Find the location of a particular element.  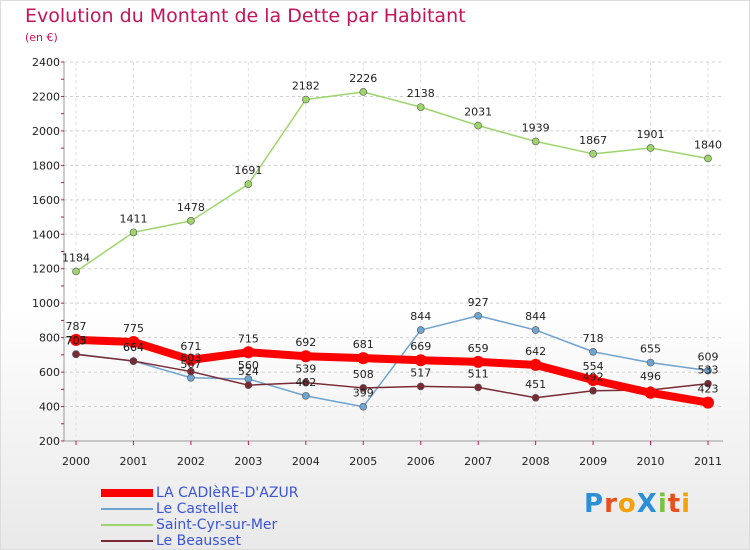

x-tick-label: 2004 is located at coordinates (306, 461).